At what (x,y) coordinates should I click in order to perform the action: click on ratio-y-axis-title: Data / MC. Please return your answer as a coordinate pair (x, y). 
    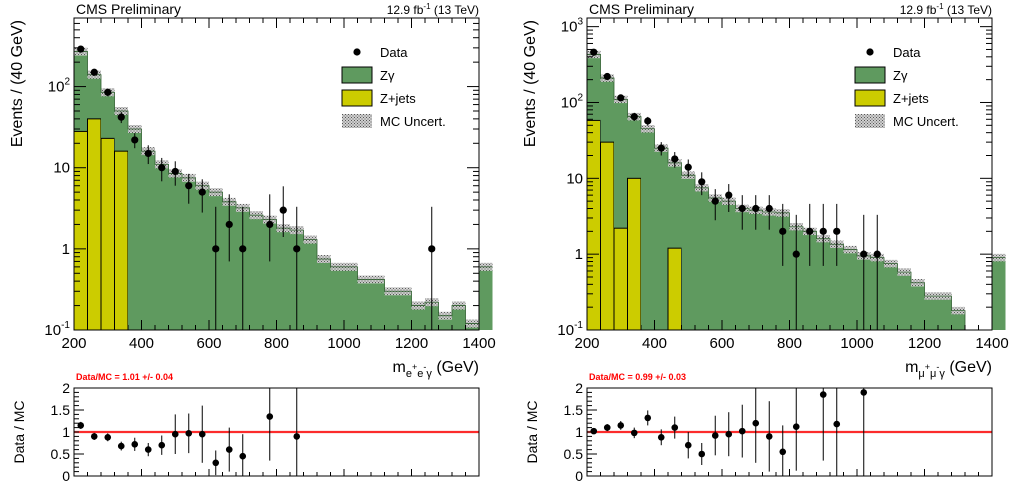
    Looking at the image, I should click on (532, 431).